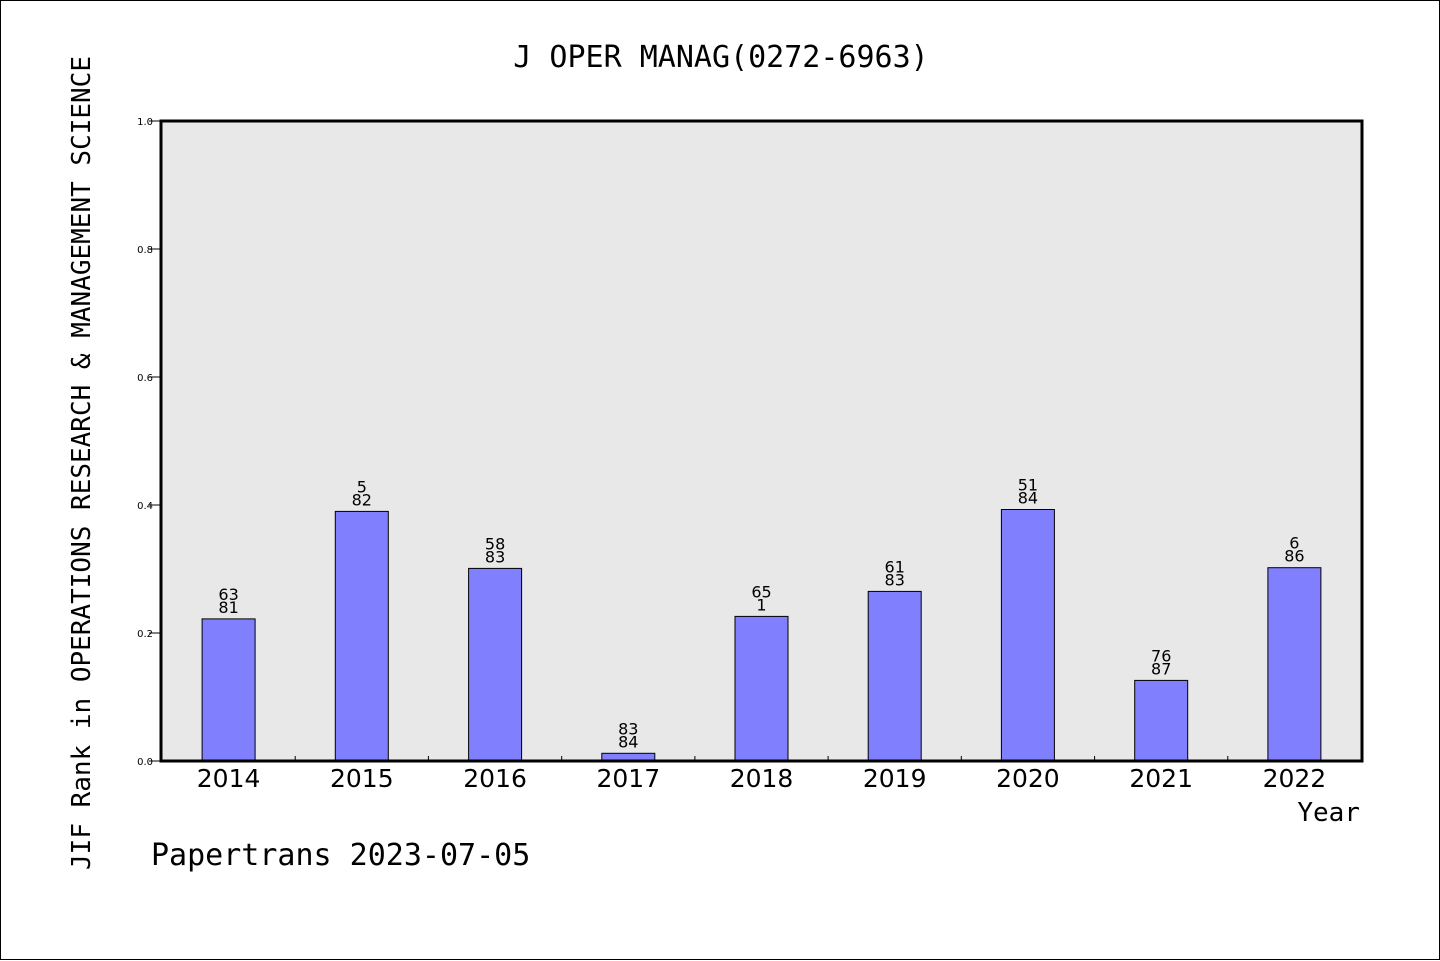 This screenshot has width=1440, height=961. Describe the element at coordinates (762, 778) in the screenshot. I see `x-tick-label-2018: 2018` at that location.